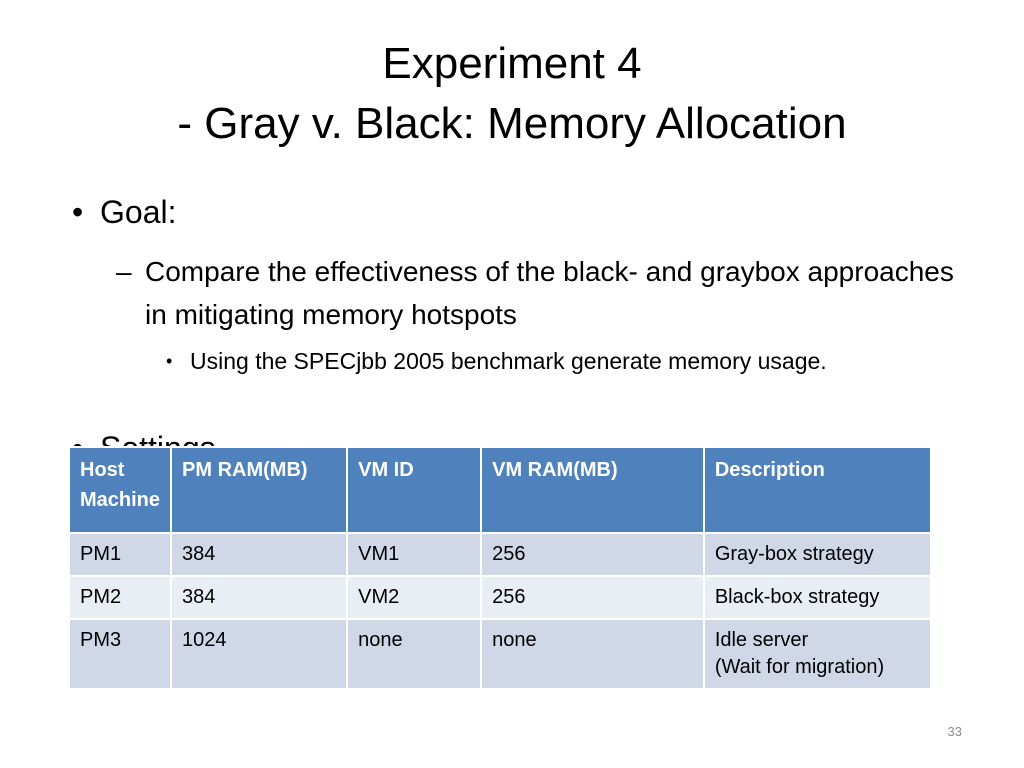 This screenshot has height=768, width=1024. Describe the element at coordinates (120, 654) in the screenshot. I see `table-cell: PM3` at that location.